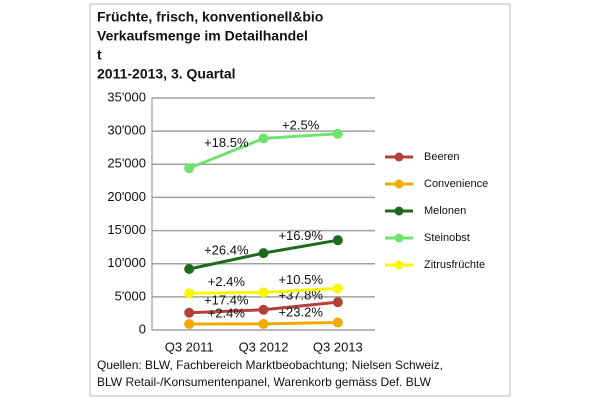  What do you see at coordinates (226, 250) in the screenshot?
I see `growth-label: +26.4%` at bounding box center [226, 250].